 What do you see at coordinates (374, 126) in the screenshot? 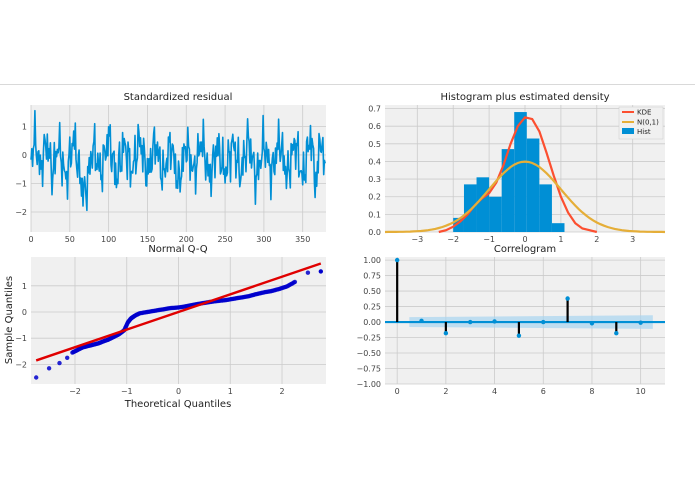
I see `y-tick-label: 0.6` at bounding box center [374, 126].